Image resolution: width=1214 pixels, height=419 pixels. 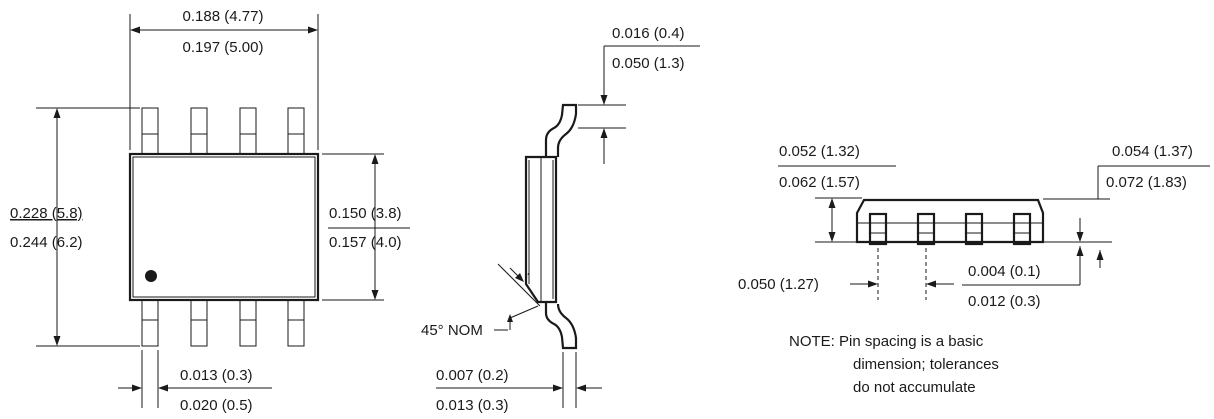 I want to click on body-height-max-label: 0.072 (1.83), so click(x=1146, y=182).